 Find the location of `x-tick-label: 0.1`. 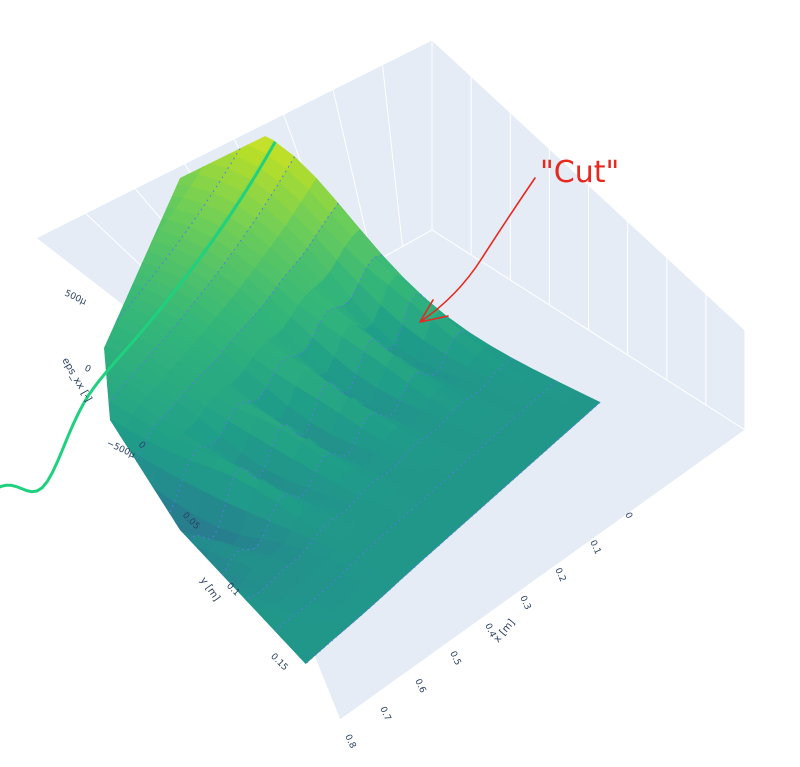

x-tick-label: 0.1 is located at coordinates (594, 547).